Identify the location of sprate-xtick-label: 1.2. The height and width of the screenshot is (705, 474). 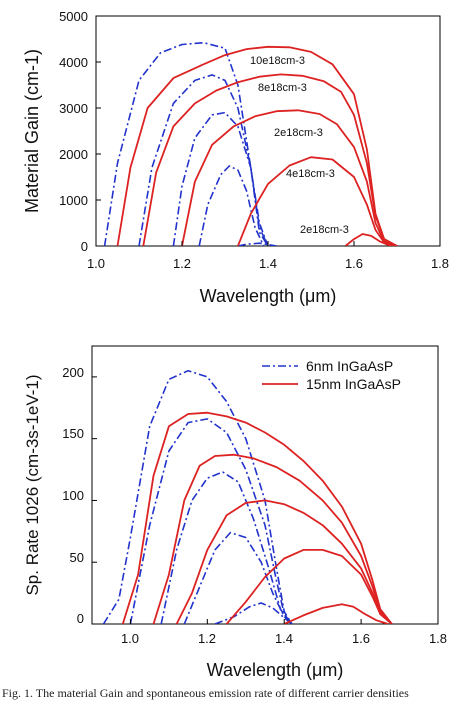
(207, 638).